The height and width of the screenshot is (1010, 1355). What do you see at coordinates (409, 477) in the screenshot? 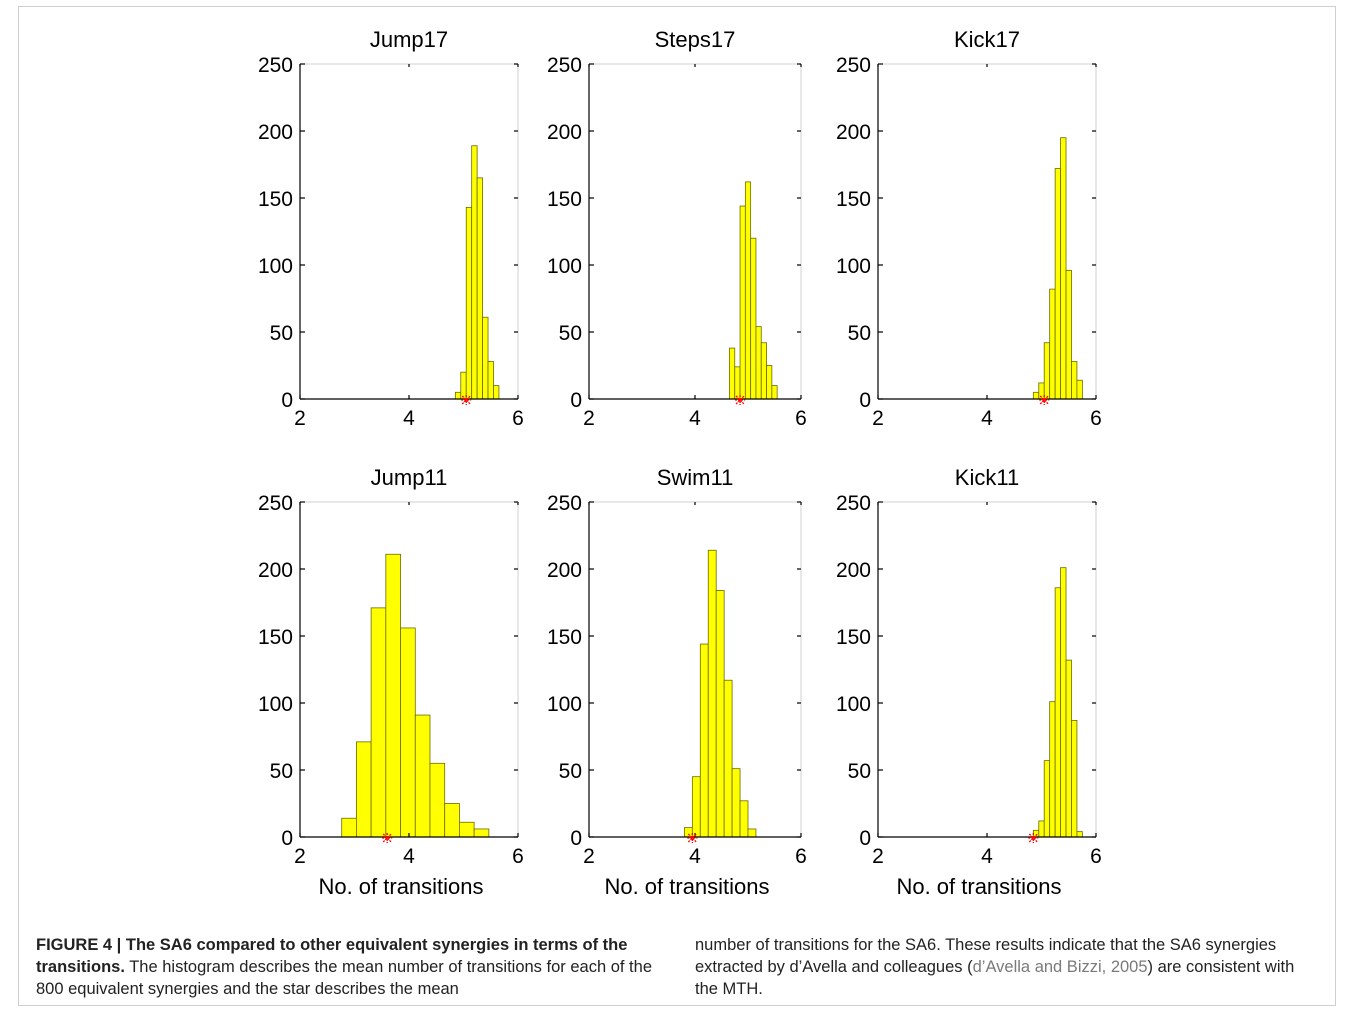
I see `panel-title: Jump11` at bounding box center [409, 477].